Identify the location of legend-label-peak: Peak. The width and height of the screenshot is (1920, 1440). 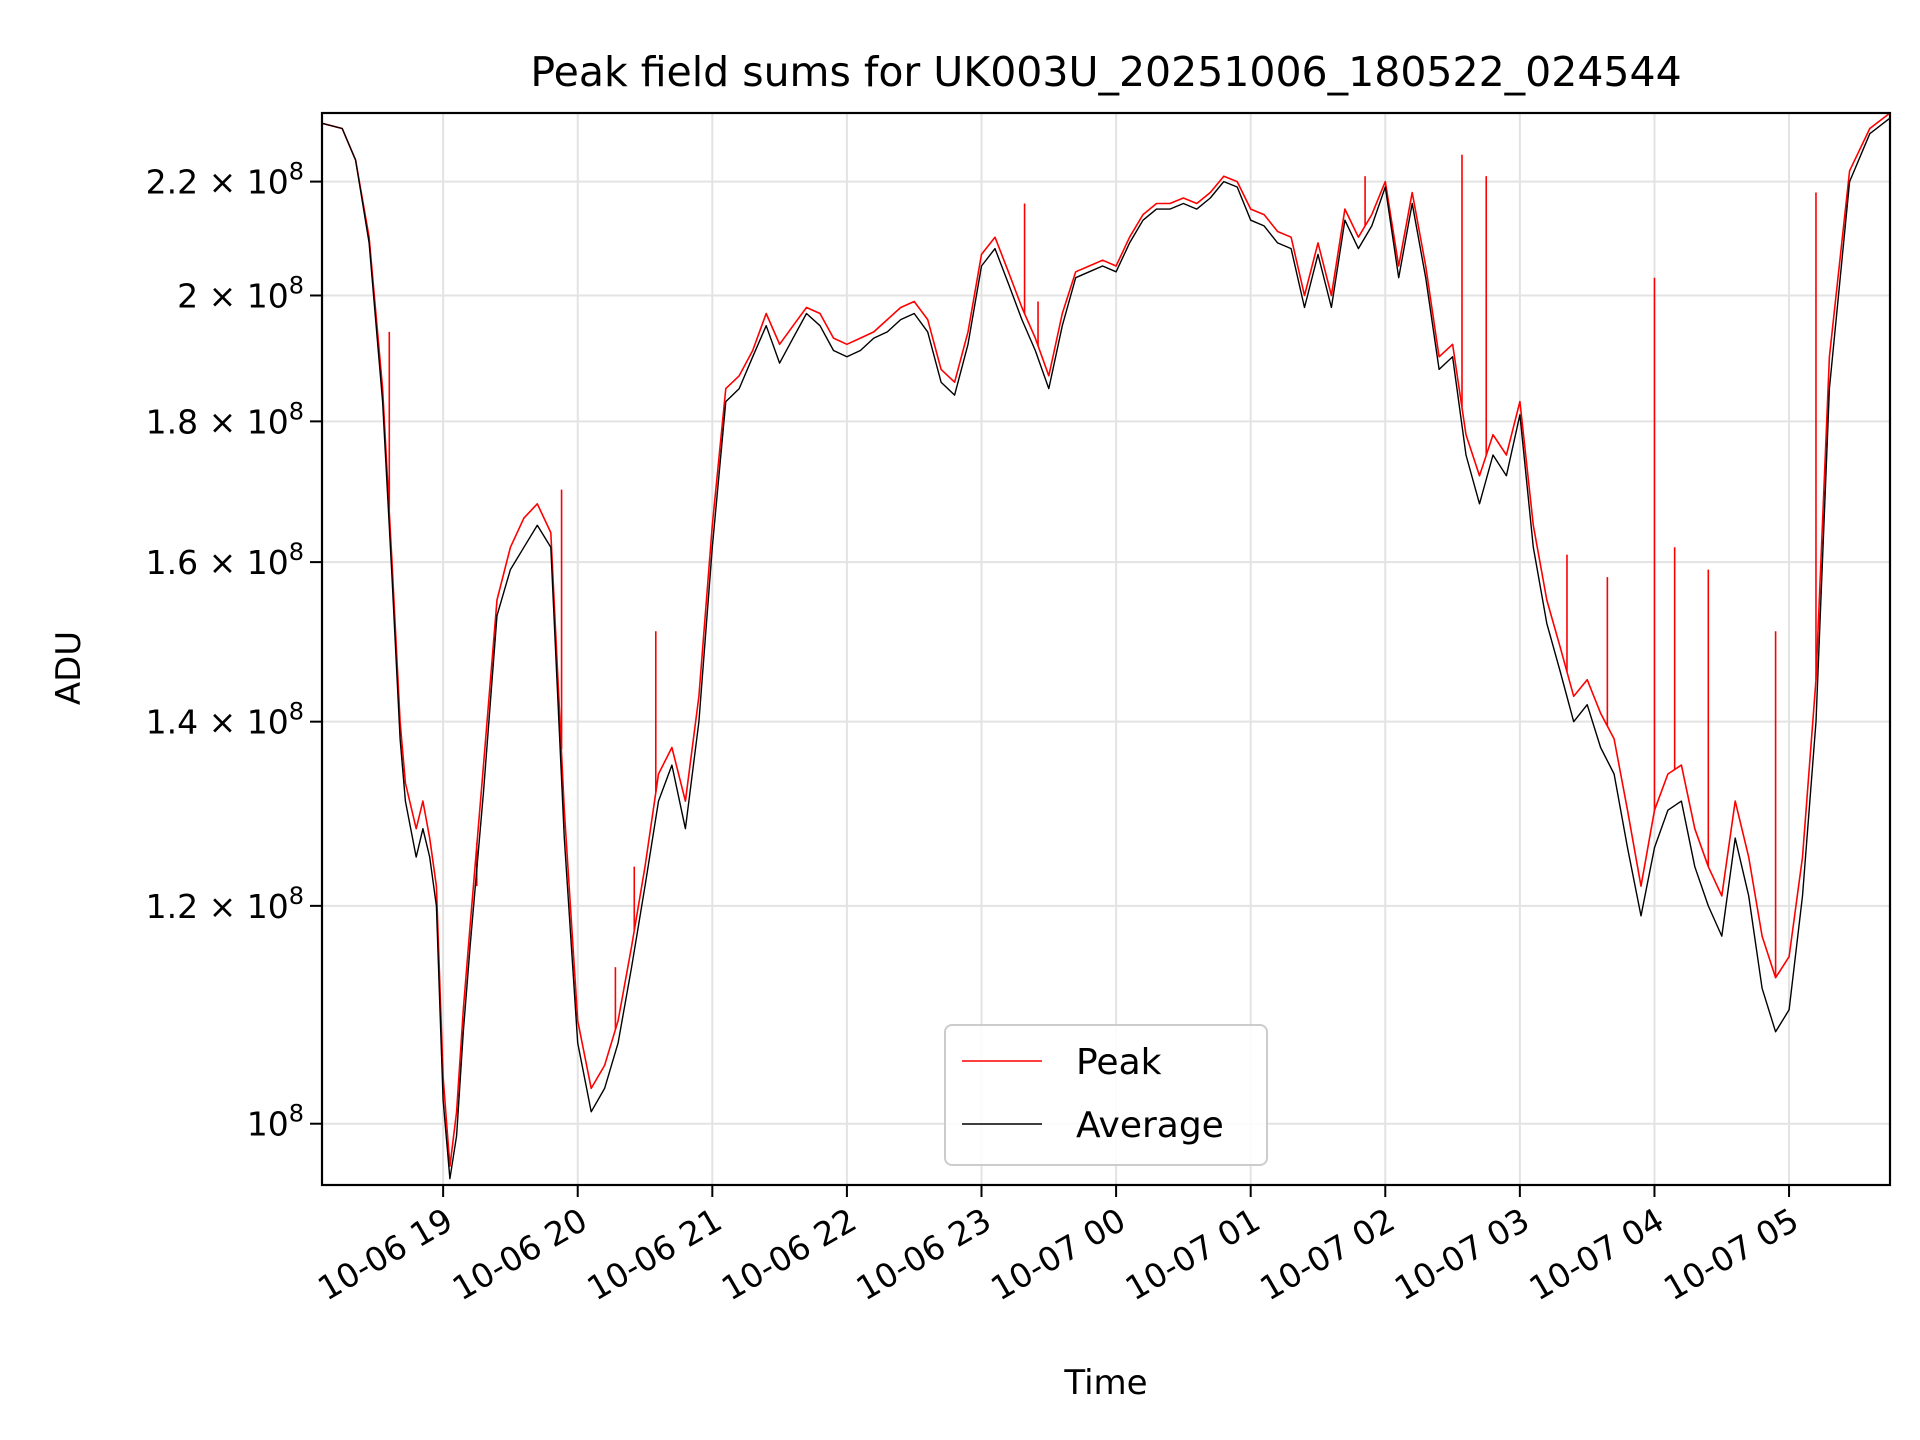
(1119, 1062).